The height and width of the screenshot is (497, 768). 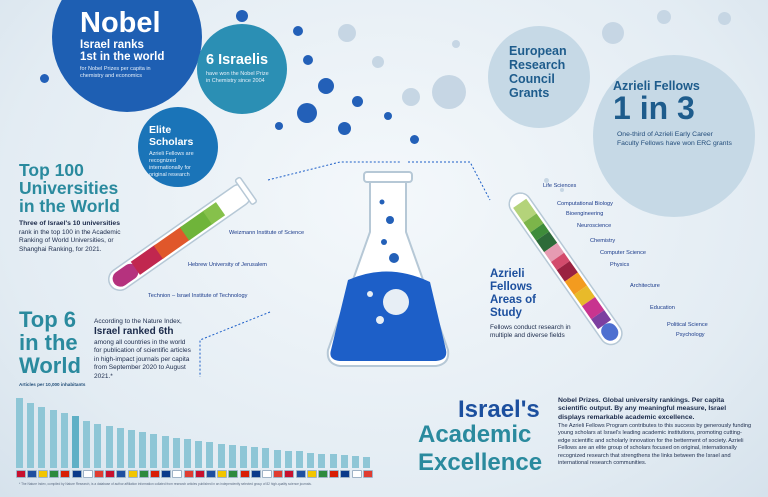 What do you see at coordinates (388, 269) in the screenshot?
I see `flask-illustration` at bounding box center [388, 269].